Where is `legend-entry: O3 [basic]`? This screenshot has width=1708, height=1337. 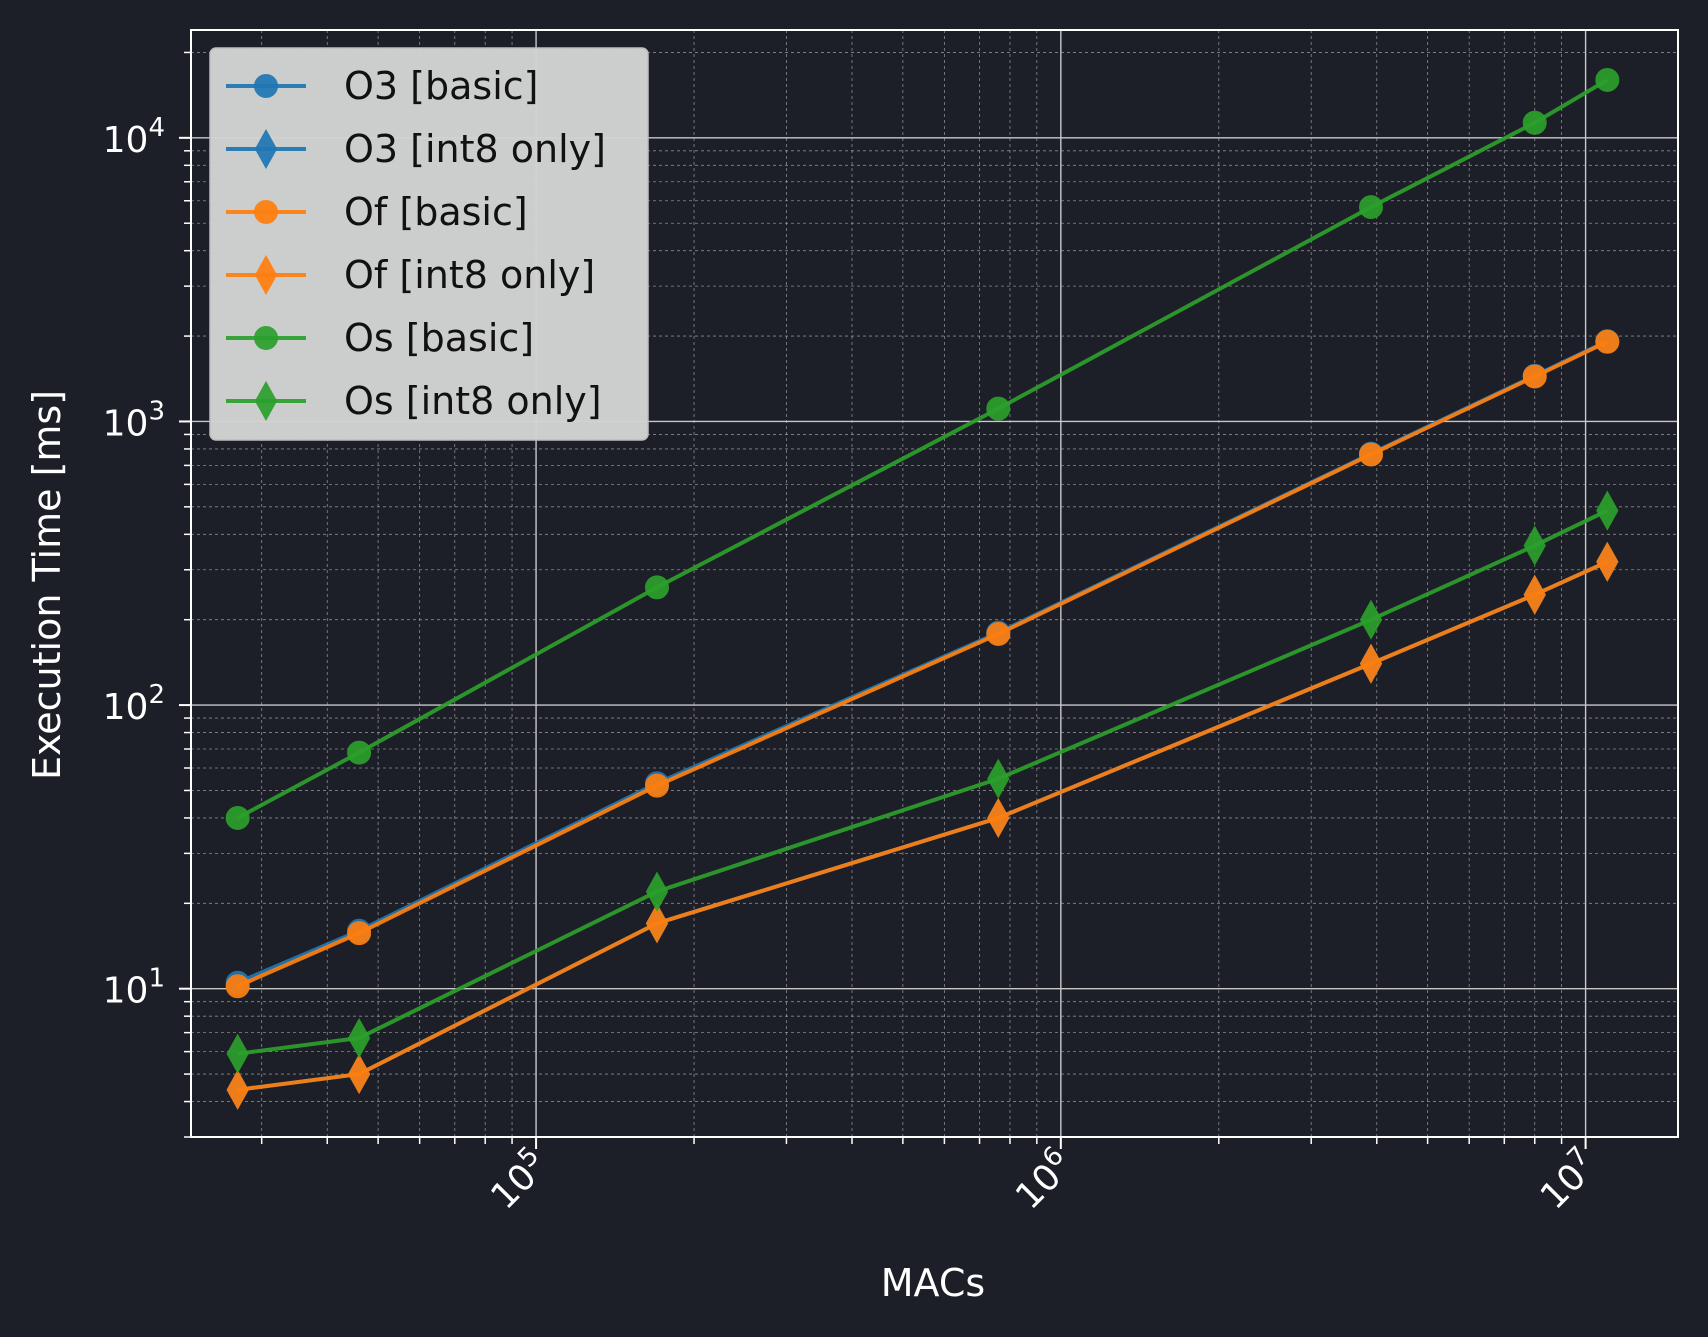
legend-entry: O3 [basic] is located at coordinates (382, 86).